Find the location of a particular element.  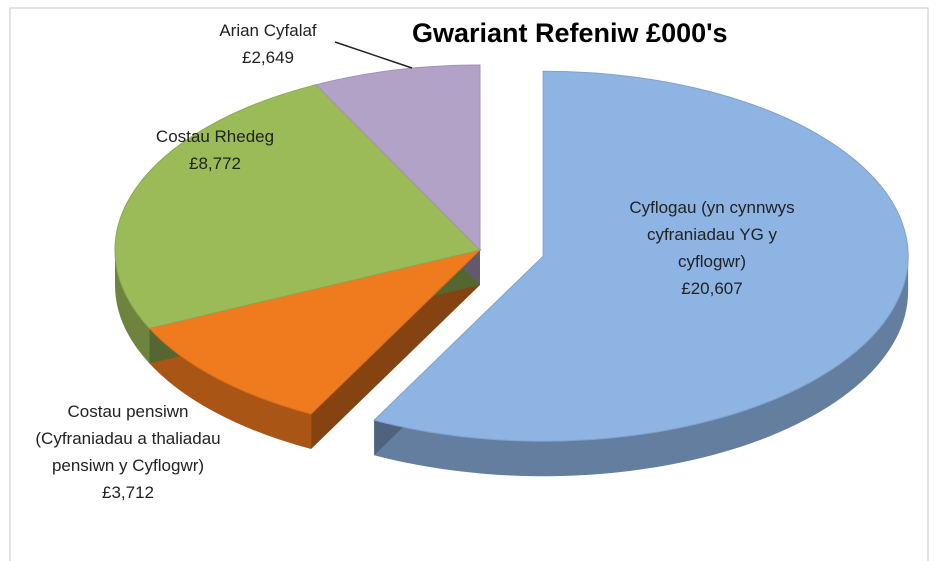

chart-title: Gwariant Refeniw £000's is located at coordinates (570, 33).